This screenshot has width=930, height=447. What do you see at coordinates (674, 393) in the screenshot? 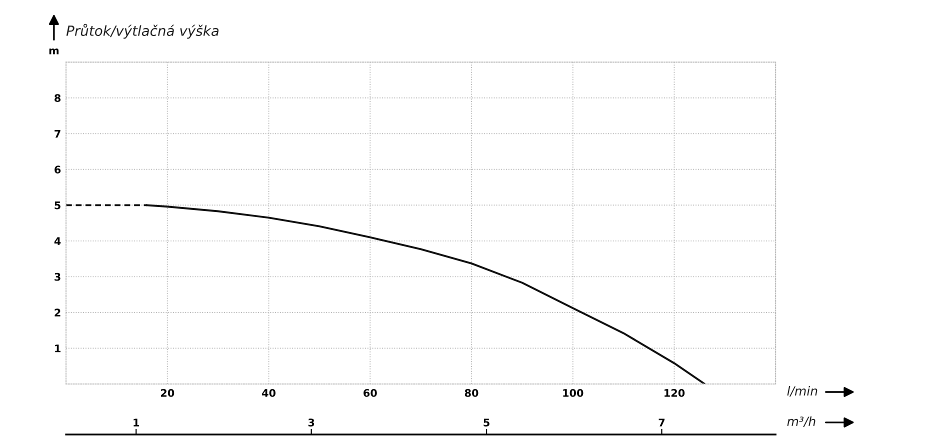
I see `x-tick-label: 120` at bounding box center [674, 393].